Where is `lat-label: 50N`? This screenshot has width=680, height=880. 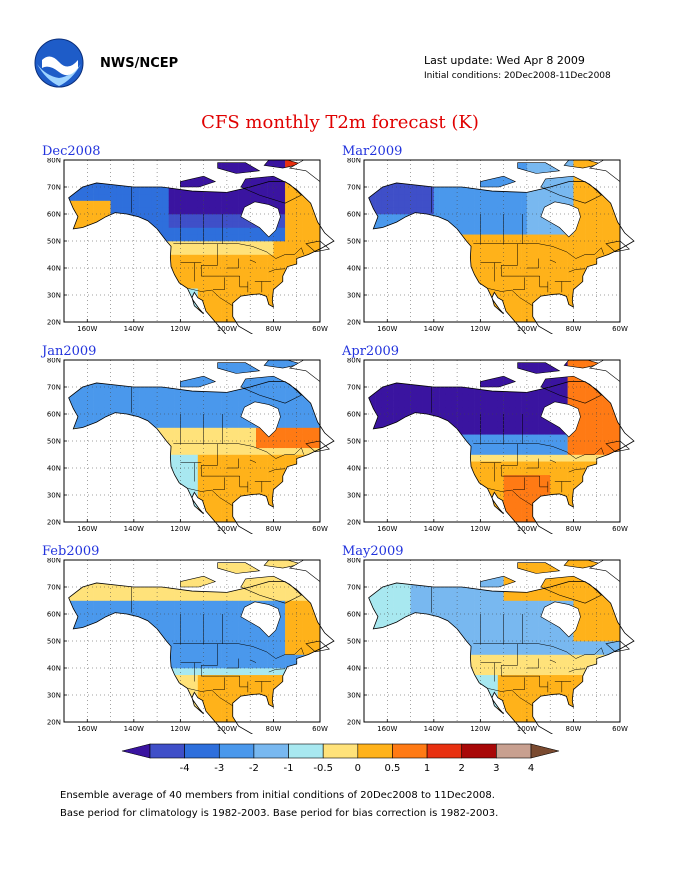 lat-label: 50N is located at coordinates (54, 442).